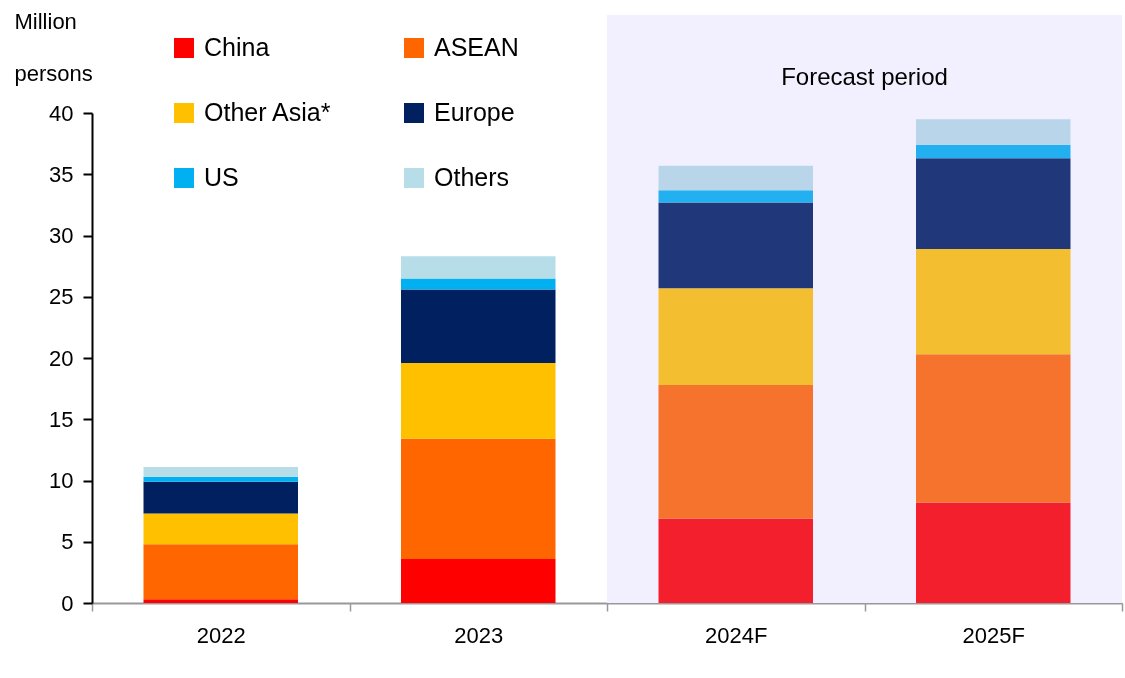 Image resolution: width=1125 pixels, height=678 pixels. I want to click on x-tick-label: 2024F, so click(736, 635).